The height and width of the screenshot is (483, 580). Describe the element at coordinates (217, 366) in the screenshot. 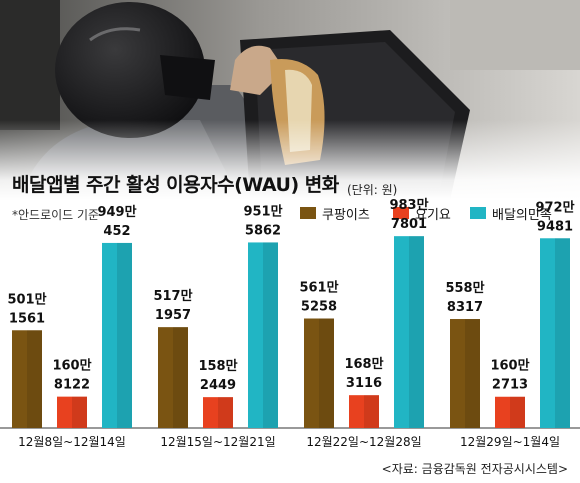

I see `data-label-top-yogiyo-1: 158만` at that location.